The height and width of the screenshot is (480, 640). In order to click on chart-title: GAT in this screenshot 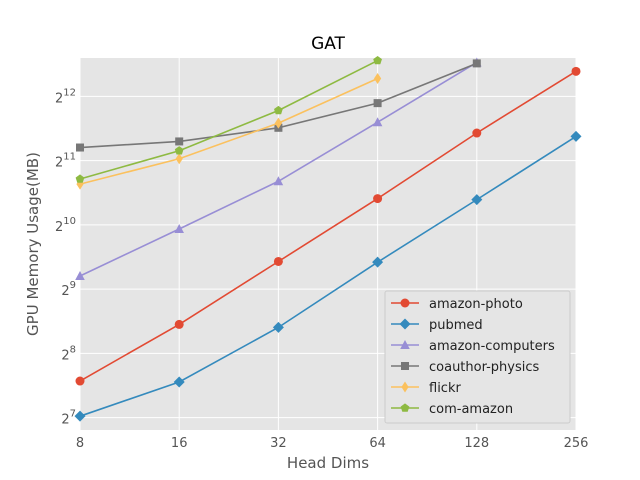, I will do `click(328, 44)`.